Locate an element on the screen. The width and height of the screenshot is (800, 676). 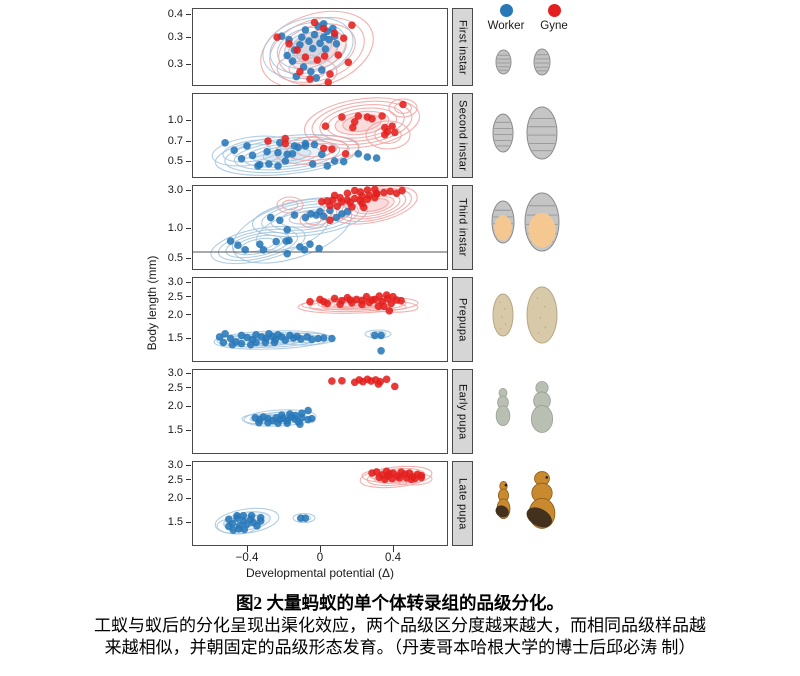
panel-third-instar is located at coordinates (320, 227).